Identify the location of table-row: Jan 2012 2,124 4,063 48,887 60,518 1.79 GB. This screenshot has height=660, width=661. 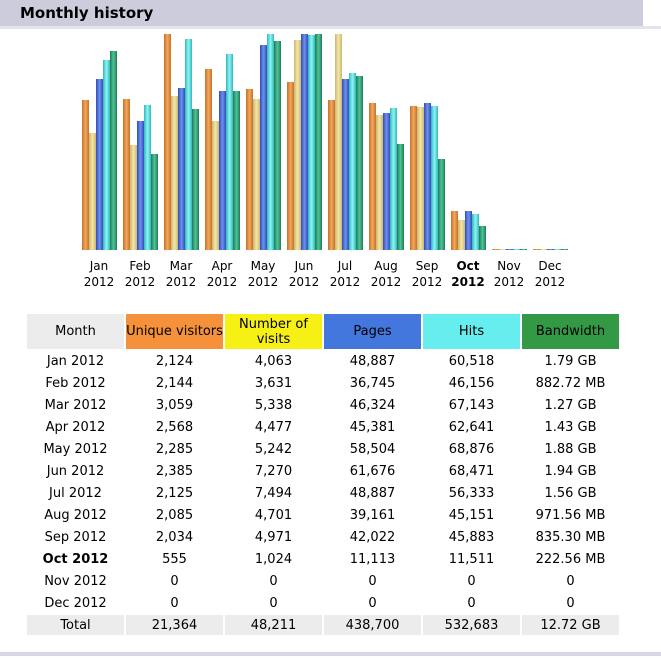
(323, 361).